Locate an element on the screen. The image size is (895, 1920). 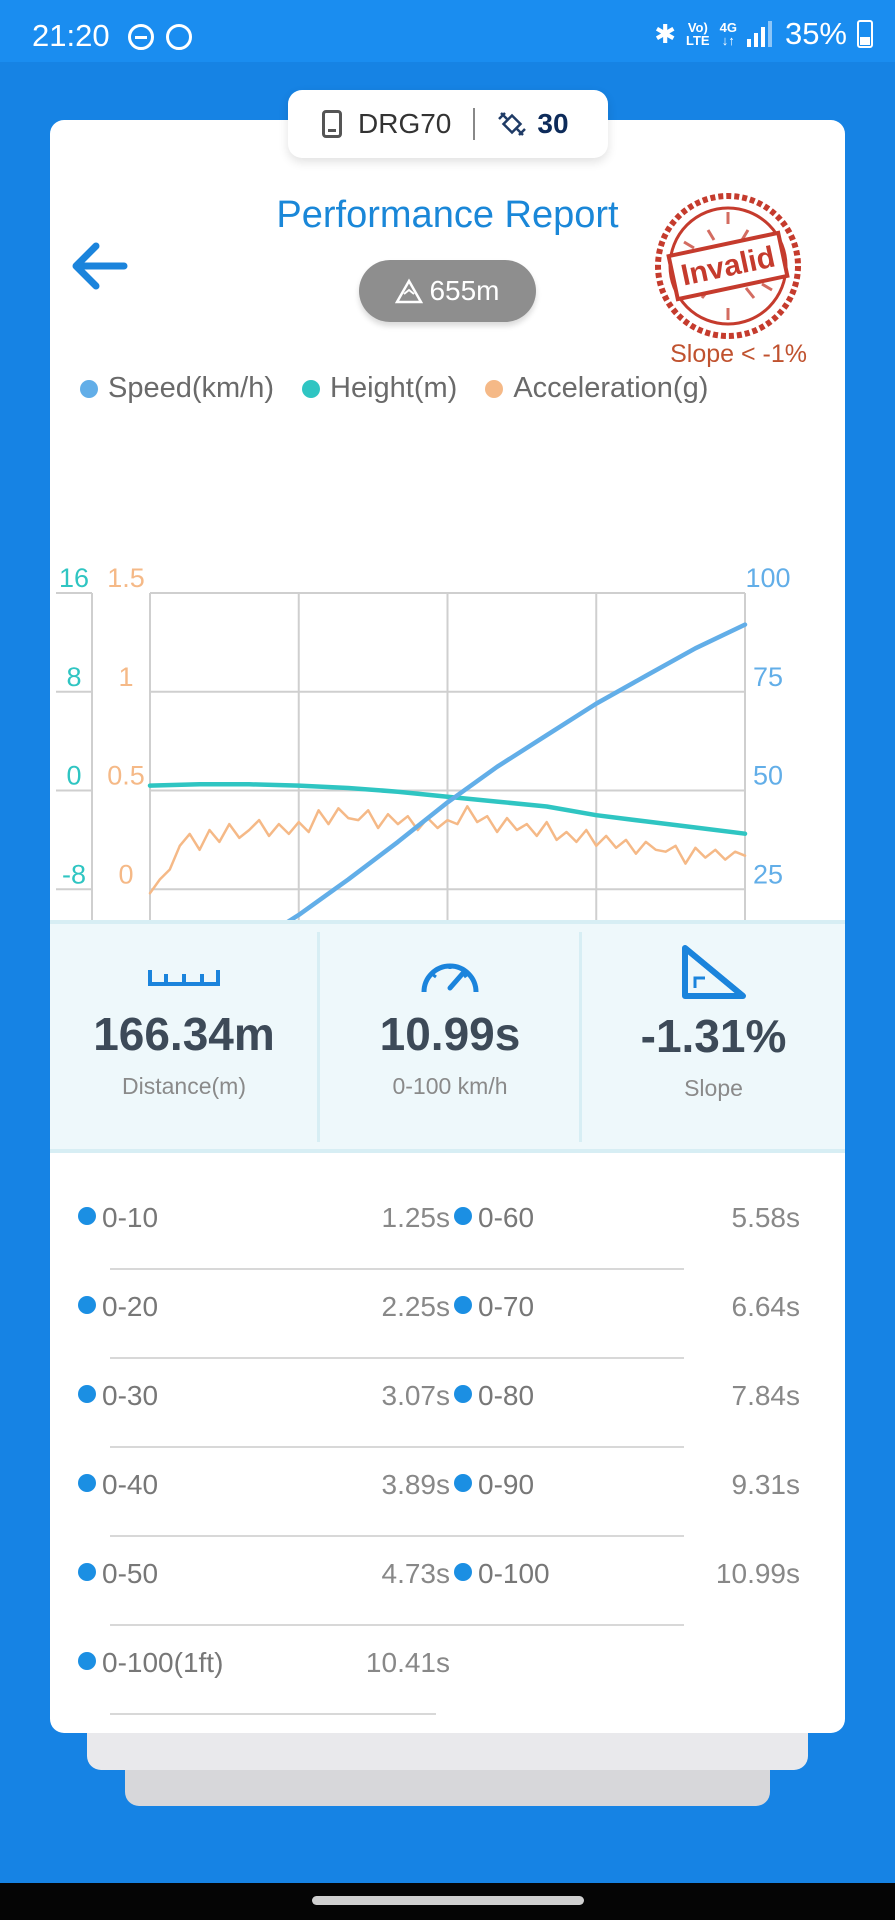
split-label: 0-50 is located at coordinates (130, 1573).